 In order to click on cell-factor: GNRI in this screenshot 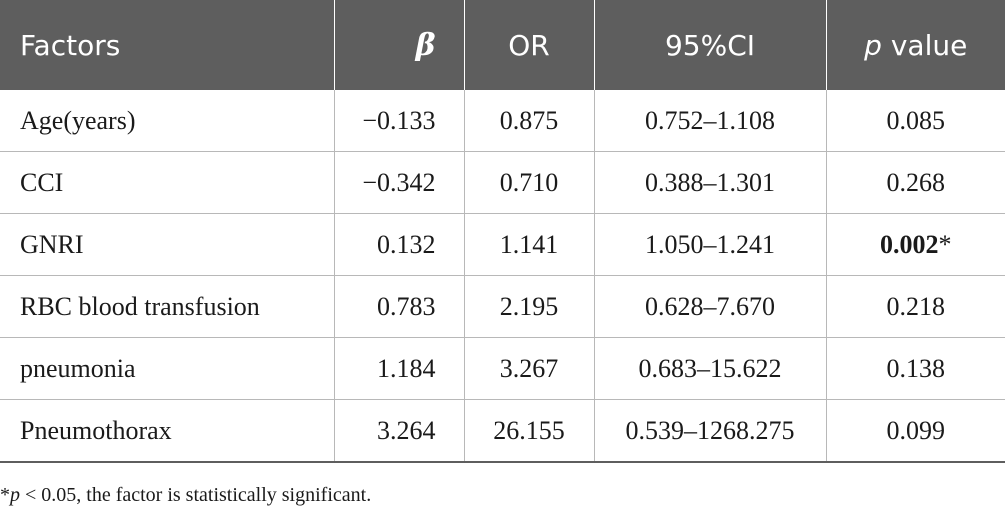, I will do `click(167, 244)`.